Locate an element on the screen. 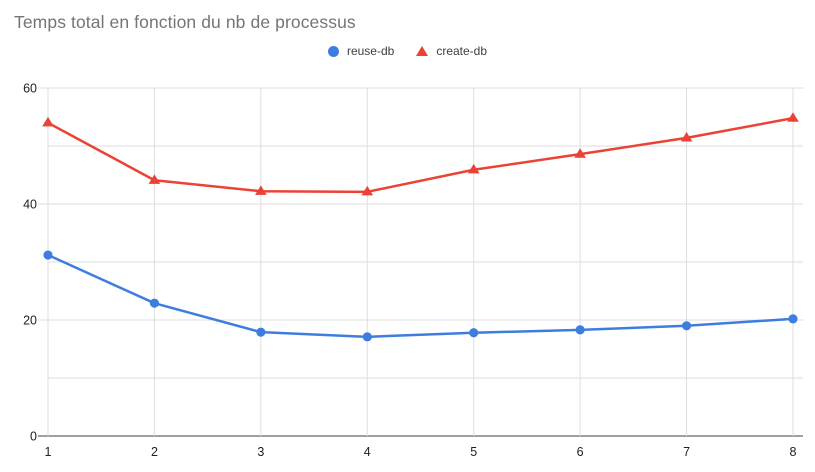 The image size is (815, 472). legend-item-reuse-db: reuse-db is located at coordinates (361, 51).